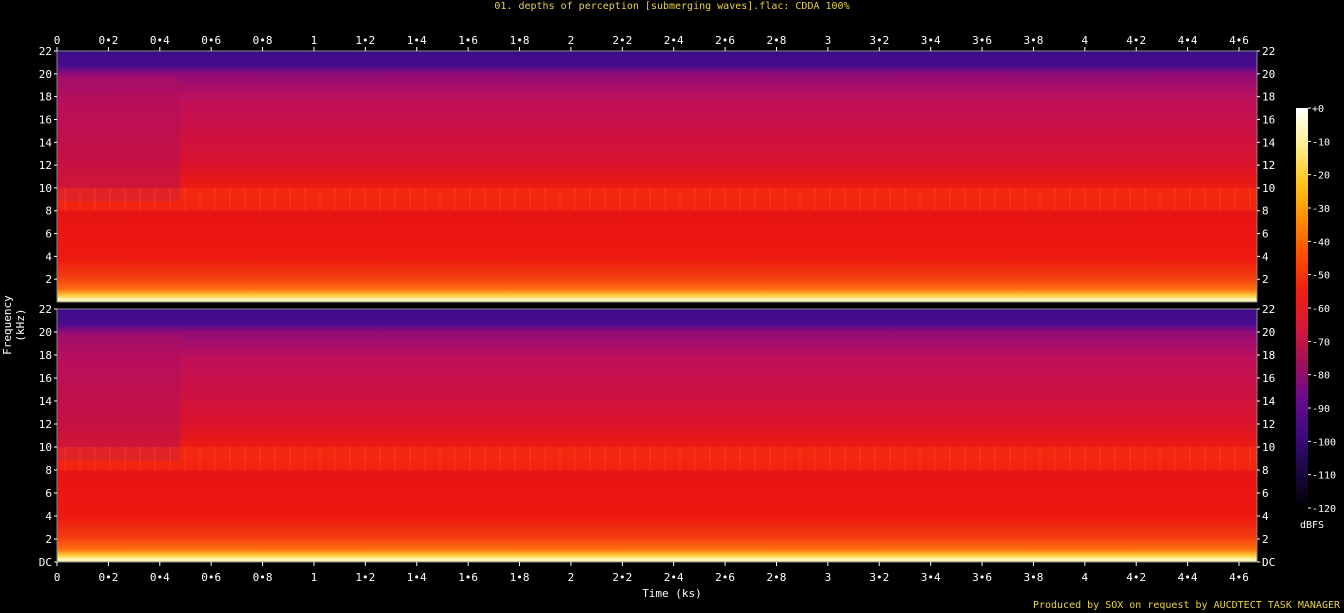  Describe the element at coordinates (828, 40) in the screenshot. I see `x-tick-label-top: 3` at that location.